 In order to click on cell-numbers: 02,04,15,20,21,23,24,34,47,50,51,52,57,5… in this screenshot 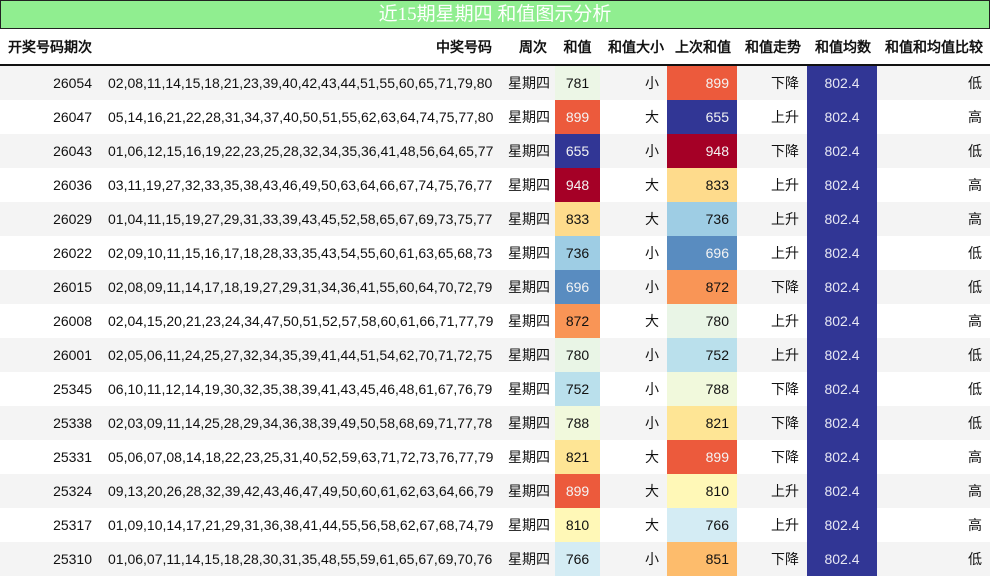, I will do `click(300, 321)`.